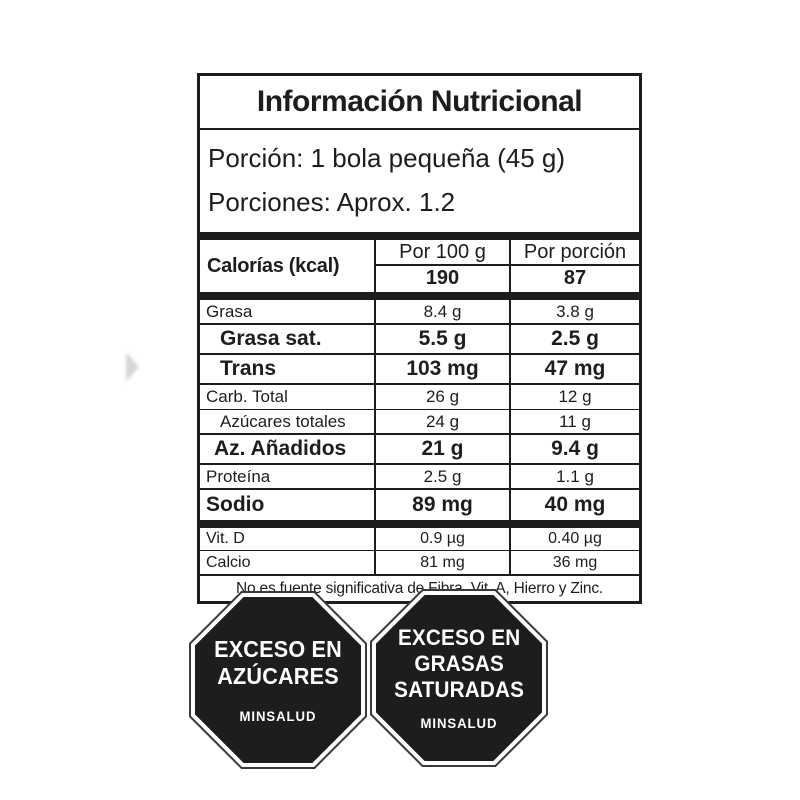 The width and height of the screenshot is (800, 800). What do you see at coordinates (441, 253) in the screenshot?
I see `column-header-per-100g: Por 100 g` at bounding box center [441, 253].